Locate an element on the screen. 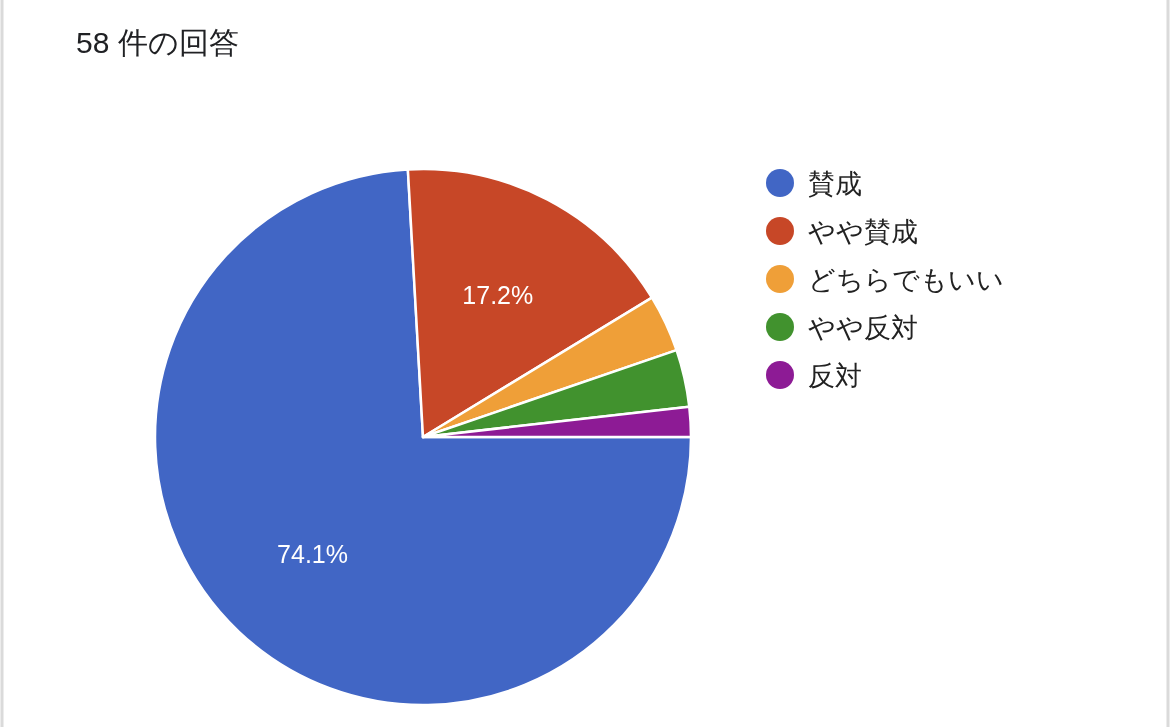 The width and height of the screenshot is (1170, 727). data-label: 17.2% is located at coordinates (498, 294).